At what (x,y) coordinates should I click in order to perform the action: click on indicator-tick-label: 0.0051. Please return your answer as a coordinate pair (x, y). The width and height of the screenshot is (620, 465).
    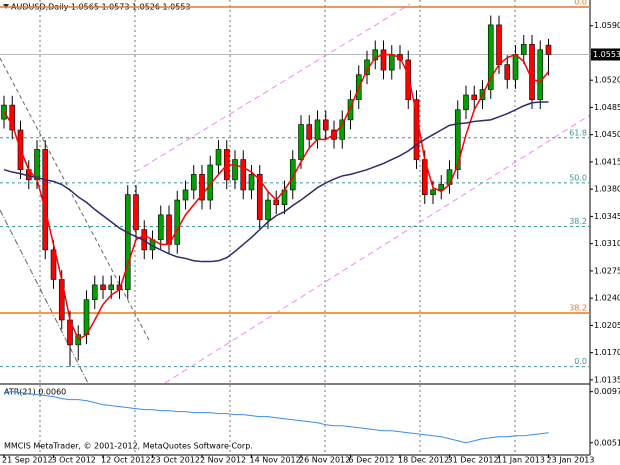
    Looking at the image, I should click on (607, 442).